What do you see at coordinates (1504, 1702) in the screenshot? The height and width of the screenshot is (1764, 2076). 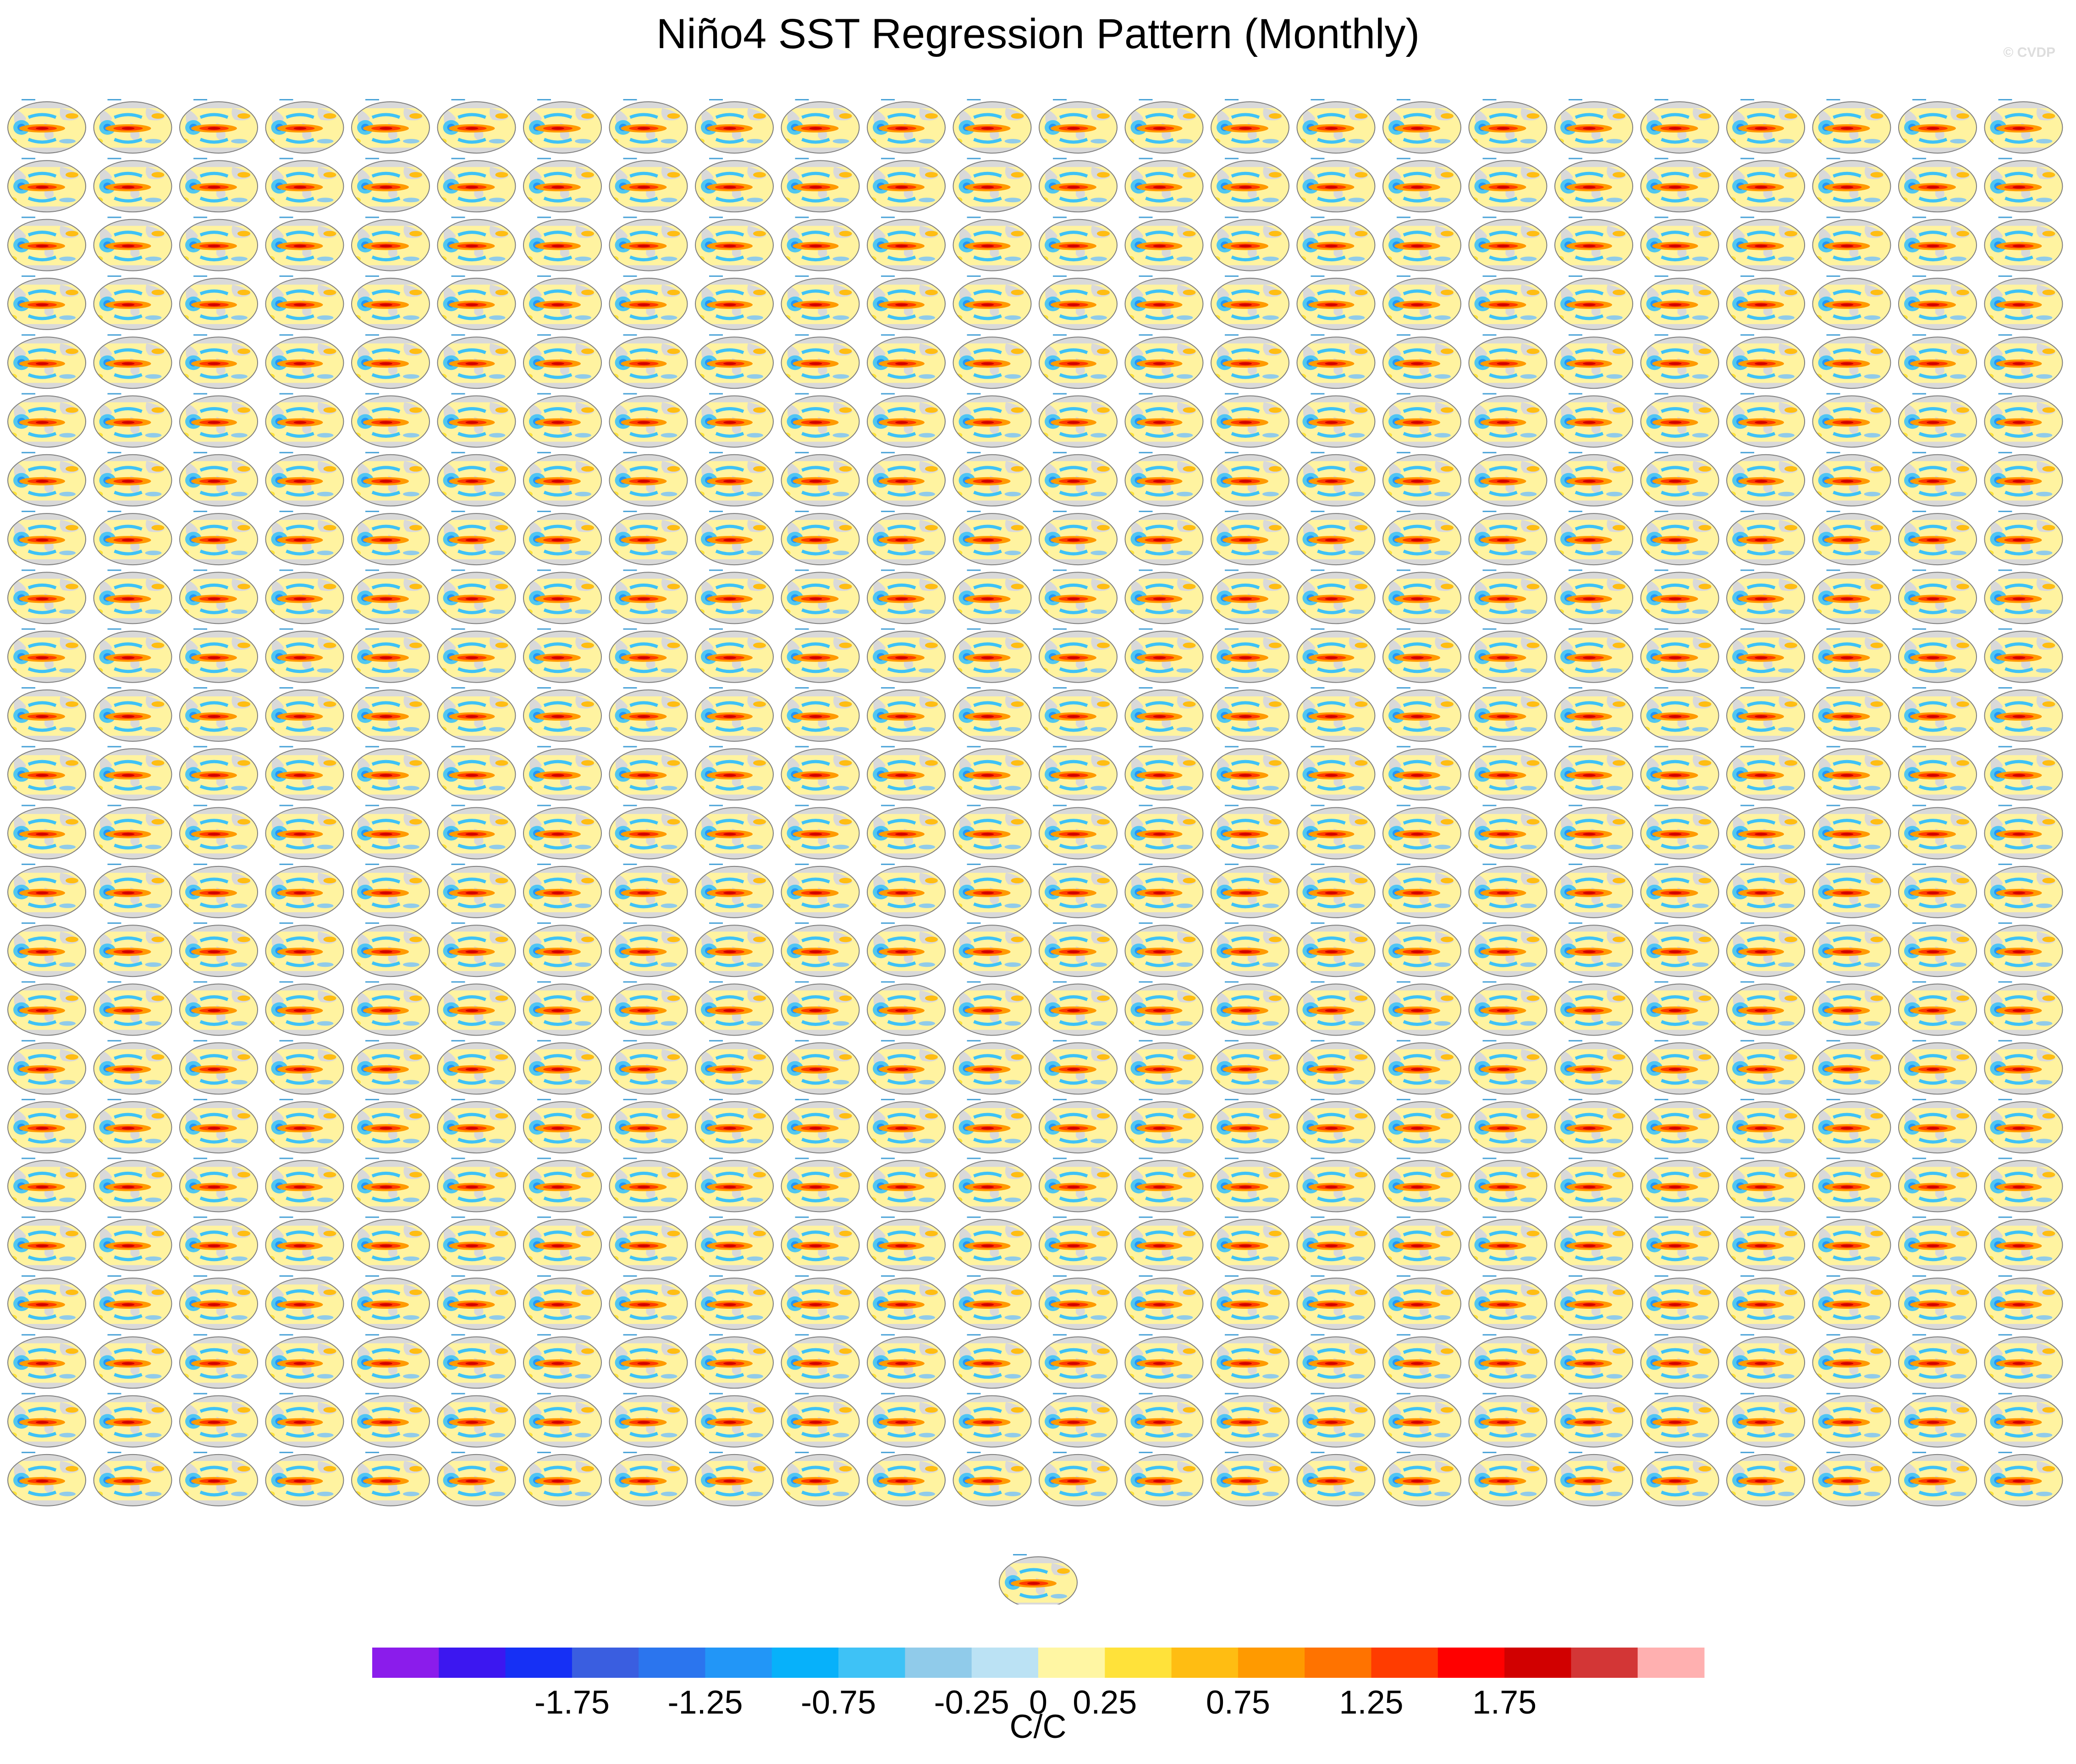 I see `colorbar-tick-label: 1.75` at bounding box center [1504, 1702].